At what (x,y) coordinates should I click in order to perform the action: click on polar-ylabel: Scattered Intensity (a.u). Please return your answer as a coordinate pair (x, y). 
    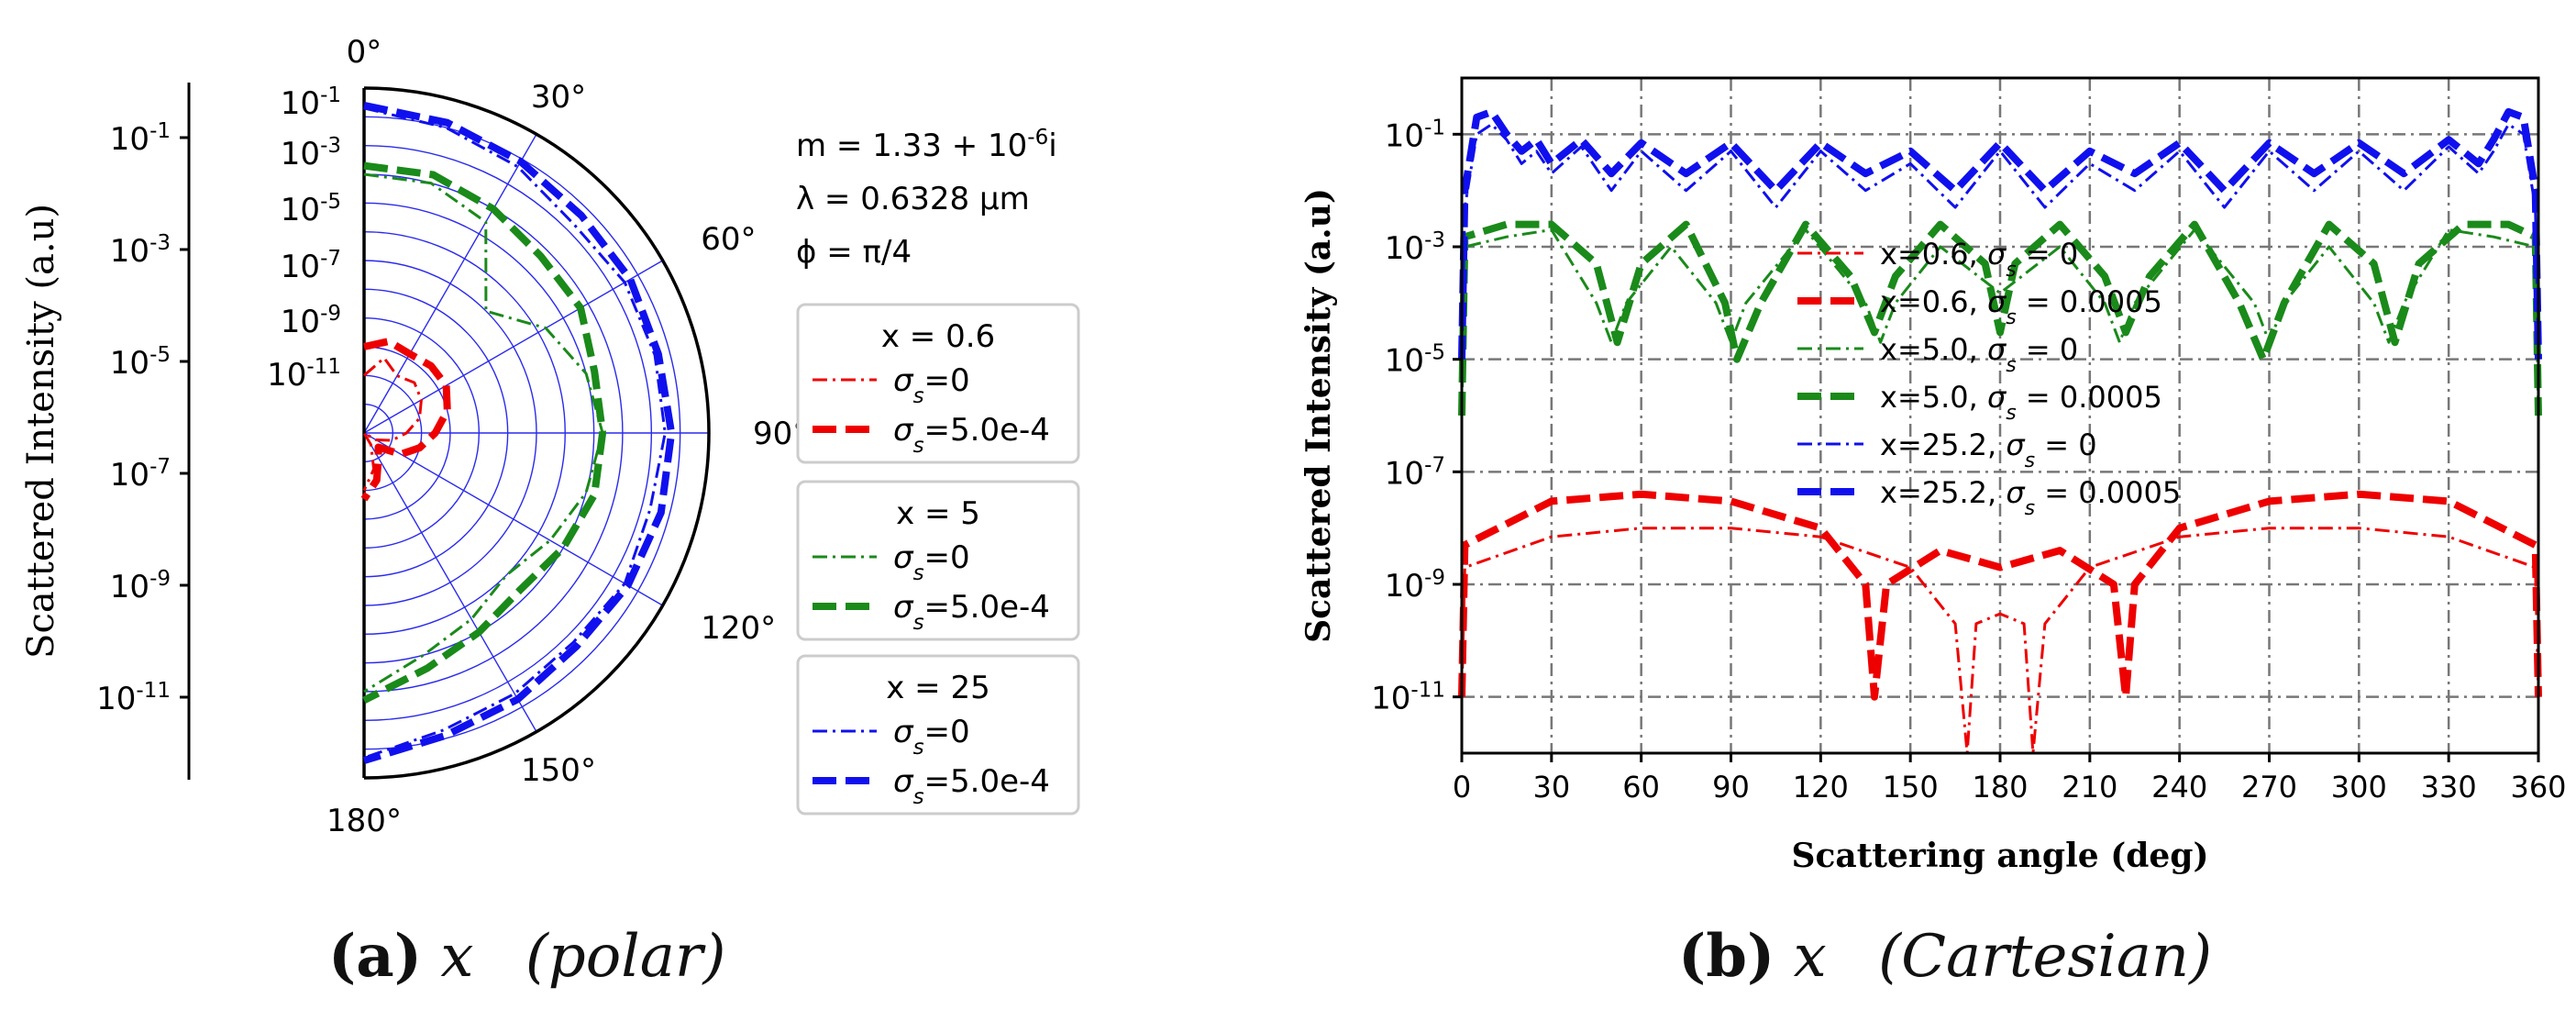
    Looking at the image, I should click on (41, 432).